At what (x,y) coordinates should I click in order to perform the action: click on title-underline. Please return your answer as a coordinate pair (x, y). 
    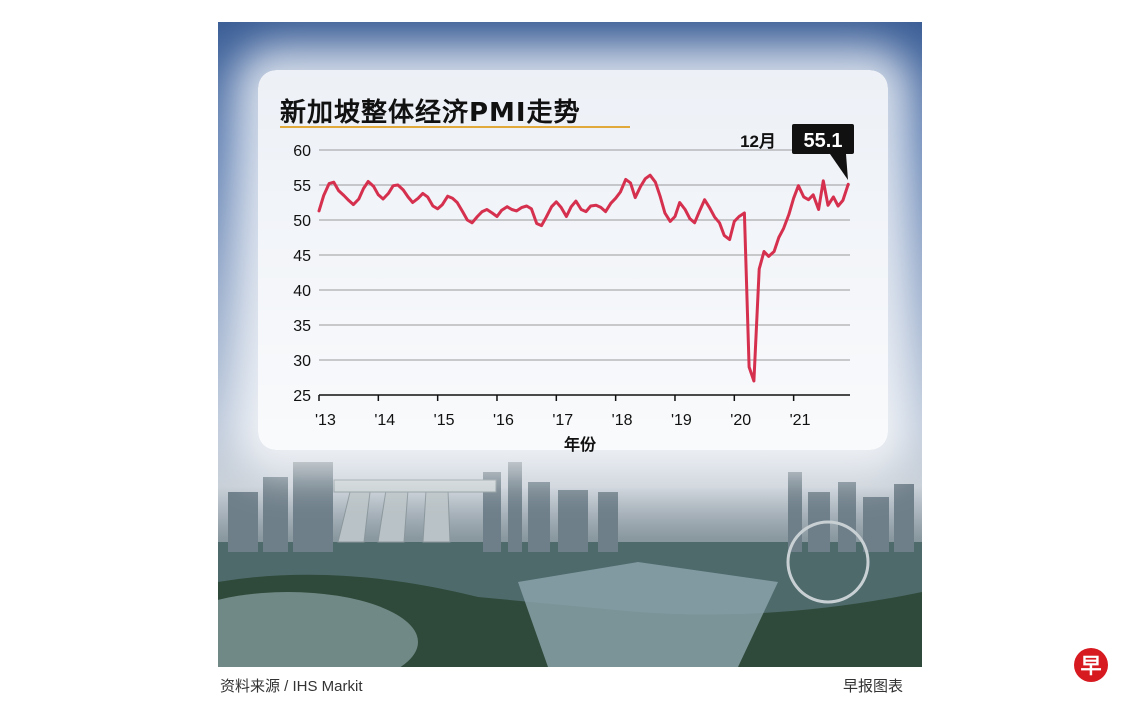
    Looking at the image, I should click on (455, 127).